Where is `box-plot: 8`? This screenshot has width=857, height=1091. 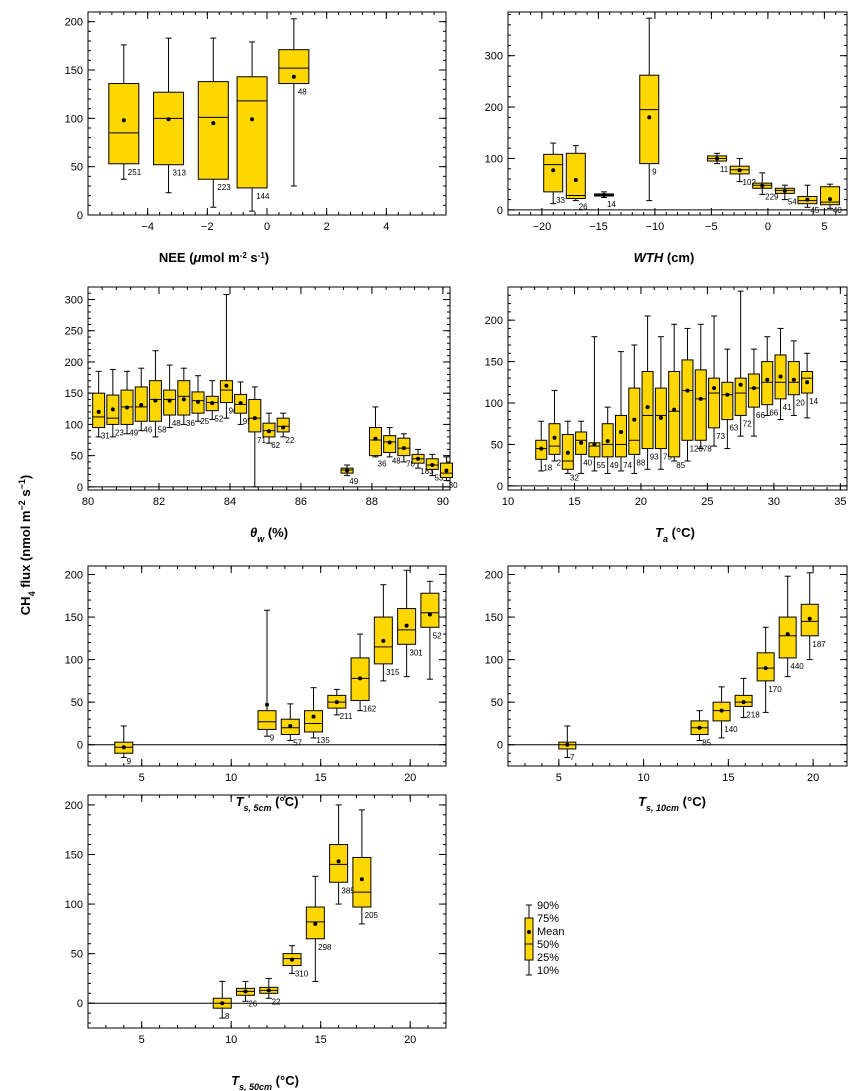 box-plot: 8 is located at coordinates (222, 1000).